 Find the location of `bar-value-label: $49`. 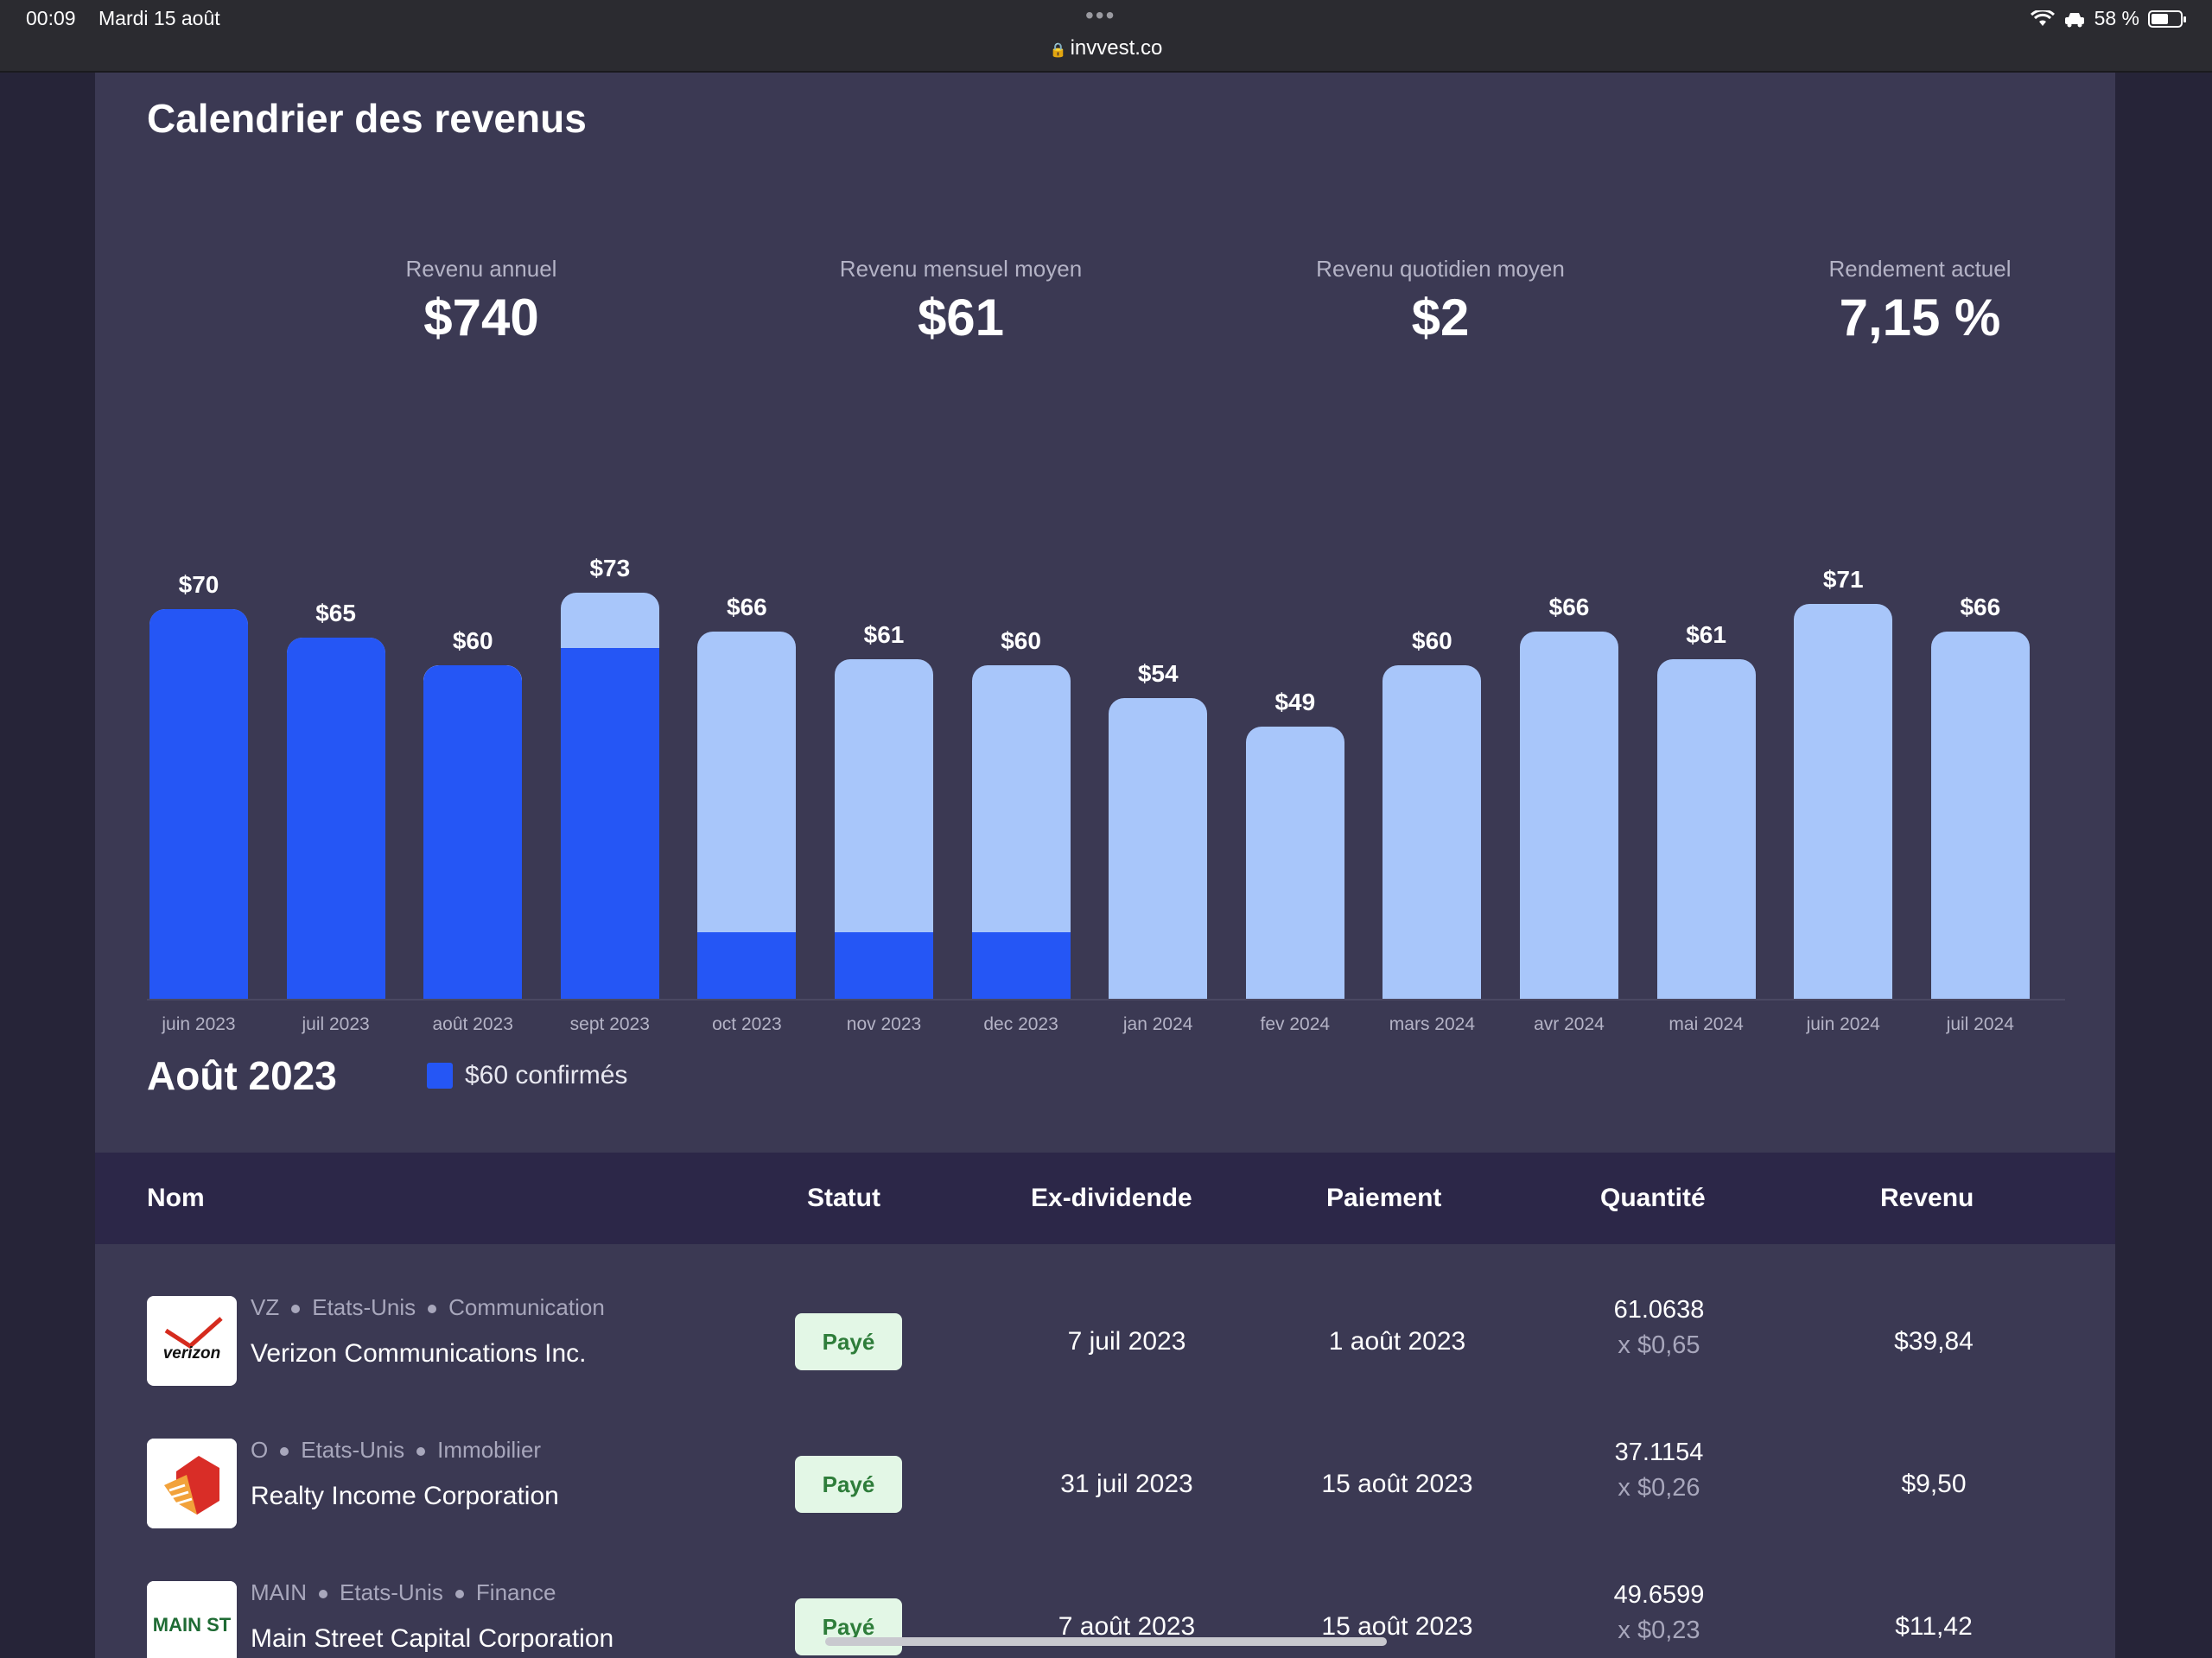

bar-value-label: $49 is located at coordinates (1295, 702).